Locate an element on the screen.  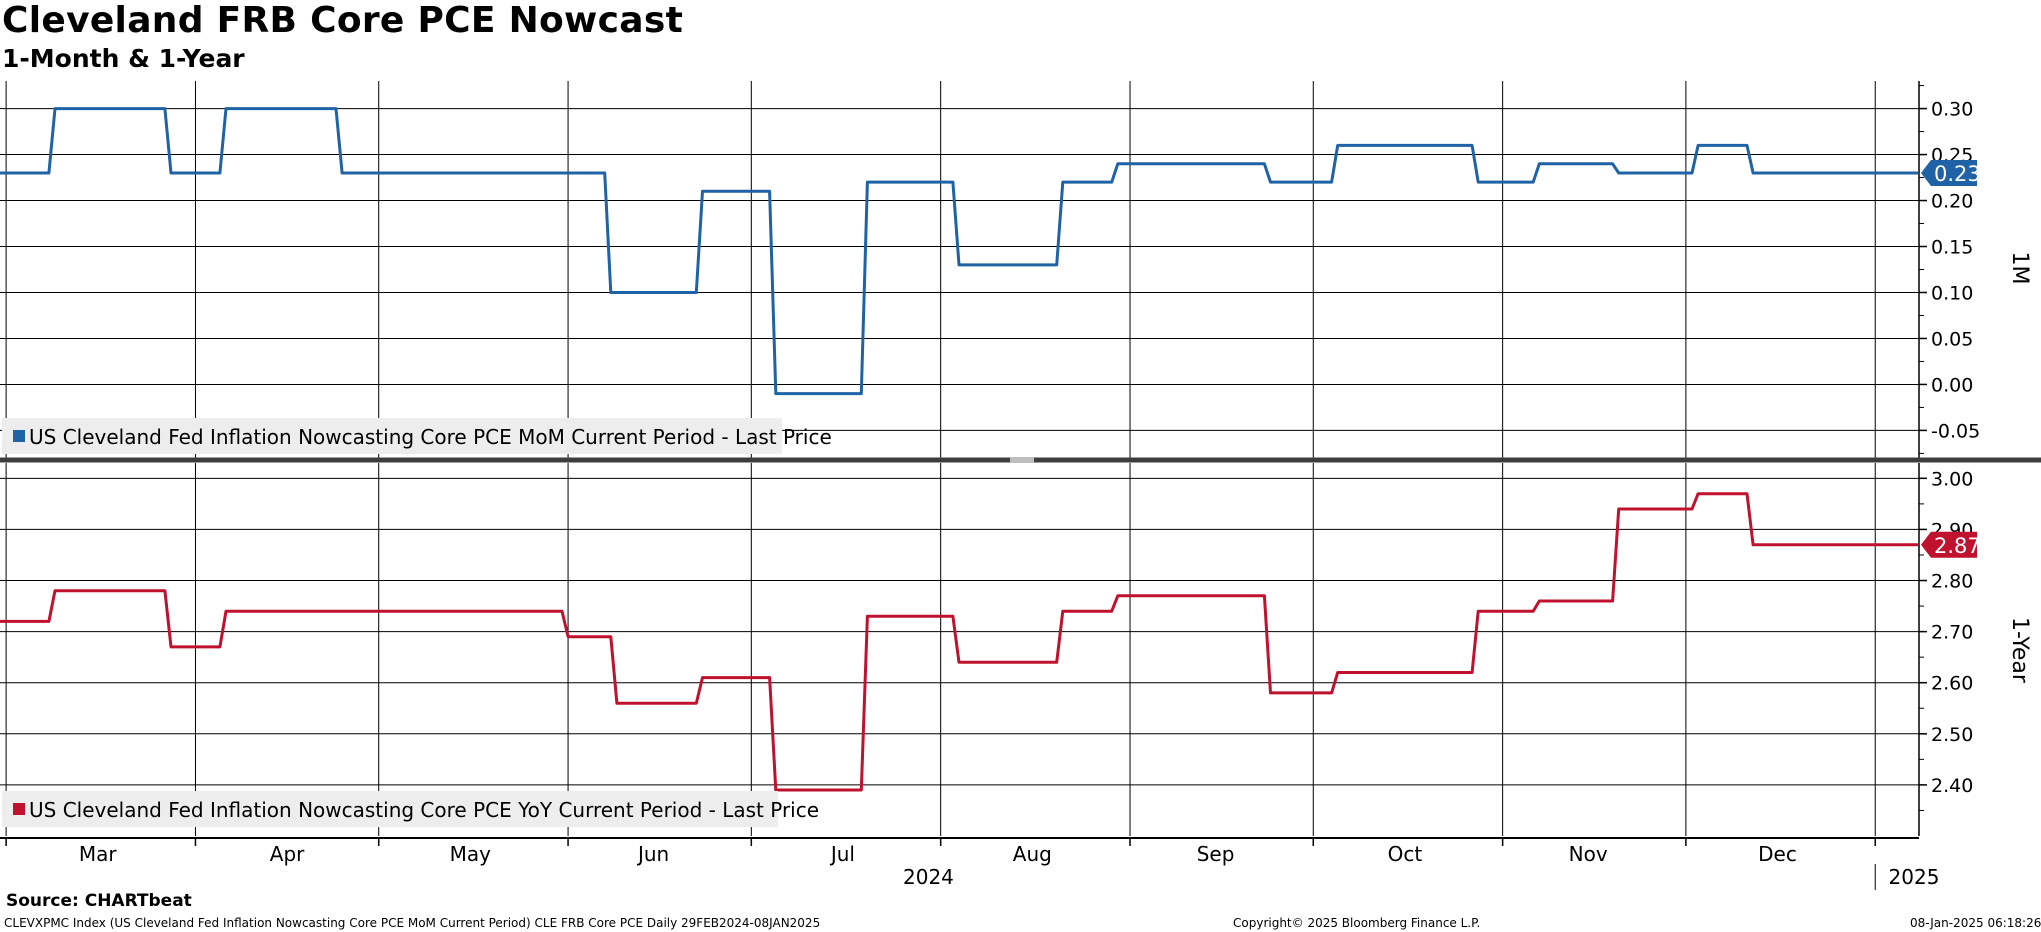
y-tick-label: 2.50 is located at coordinates (1952, 735).